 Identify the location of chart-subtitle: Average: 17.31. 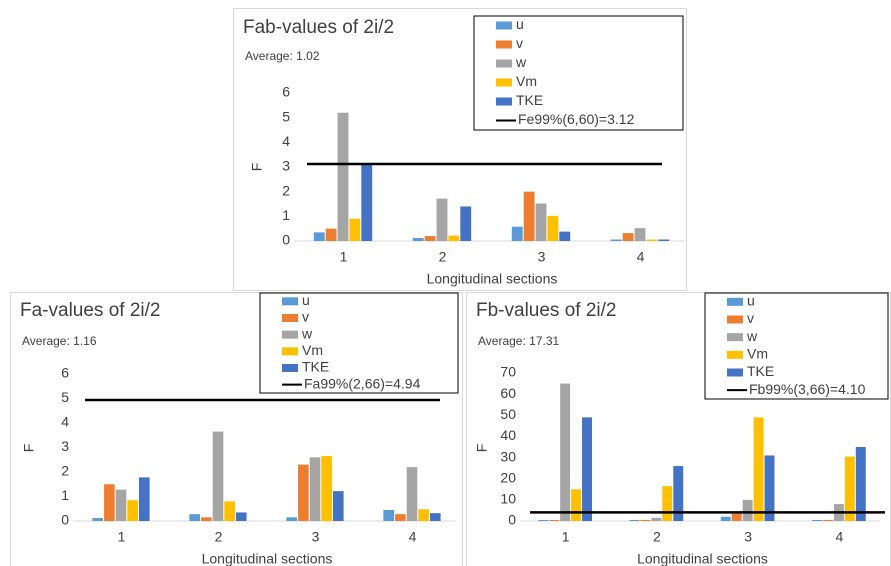
(519, 341).